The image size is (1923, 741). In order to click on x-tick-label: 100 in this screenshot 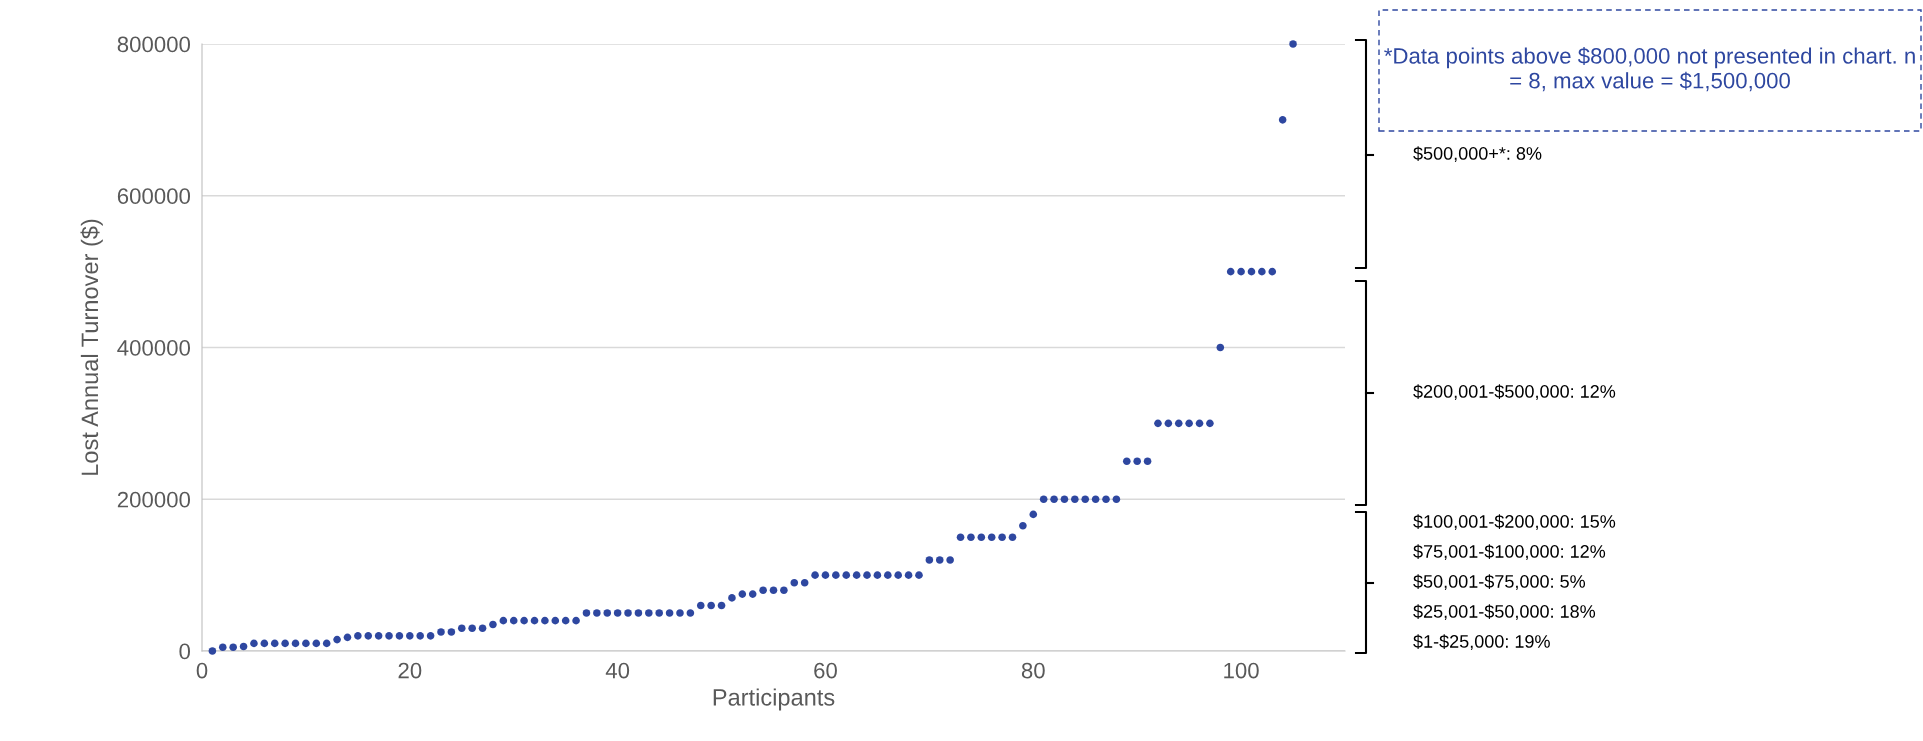, I will do `click(1241, 670)`.